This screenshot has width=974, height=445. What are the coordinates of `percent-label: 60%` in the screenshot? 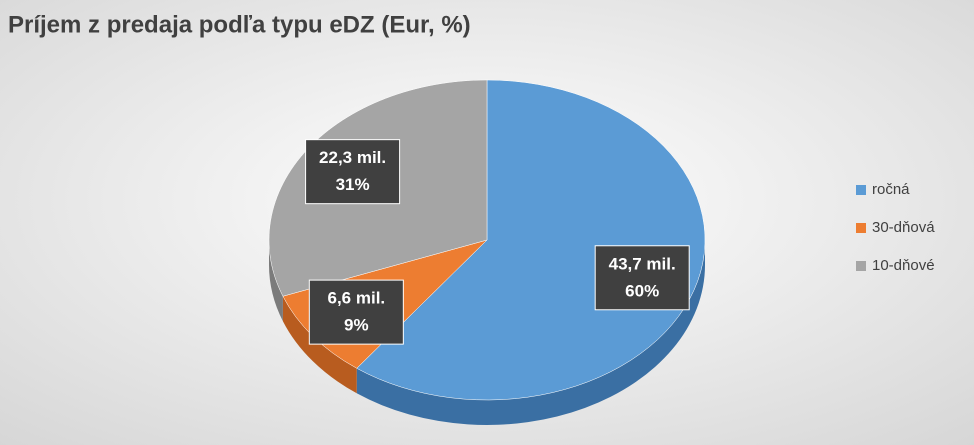 It's located at (642, 290).